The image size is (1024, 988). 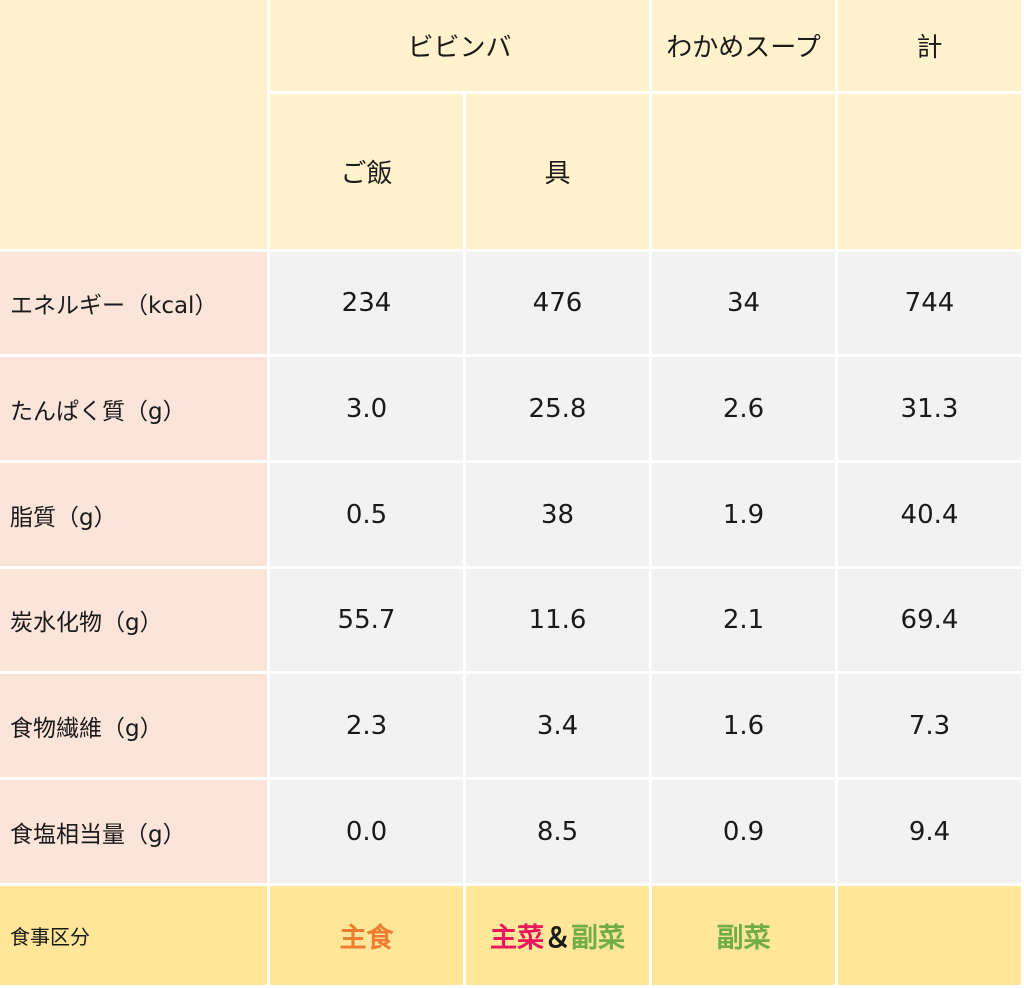 I want to click on cell-fat-rice: 0.5, so click(x=368, y=516).